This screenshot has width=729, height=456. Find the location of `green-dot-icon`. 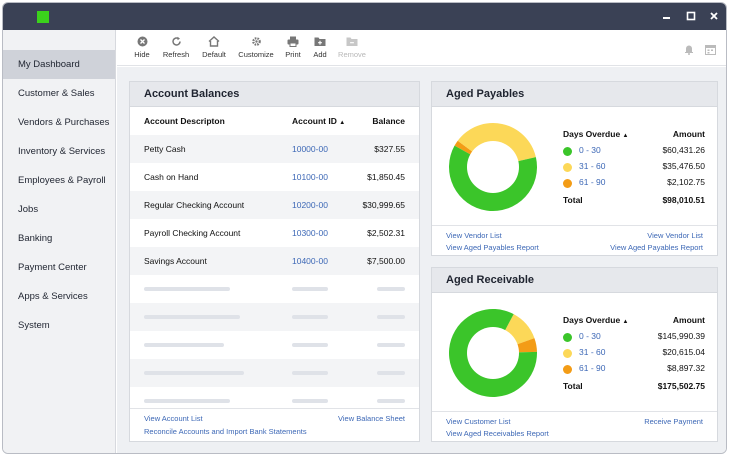

green-dot-icon is located at coordinates (567, 337).